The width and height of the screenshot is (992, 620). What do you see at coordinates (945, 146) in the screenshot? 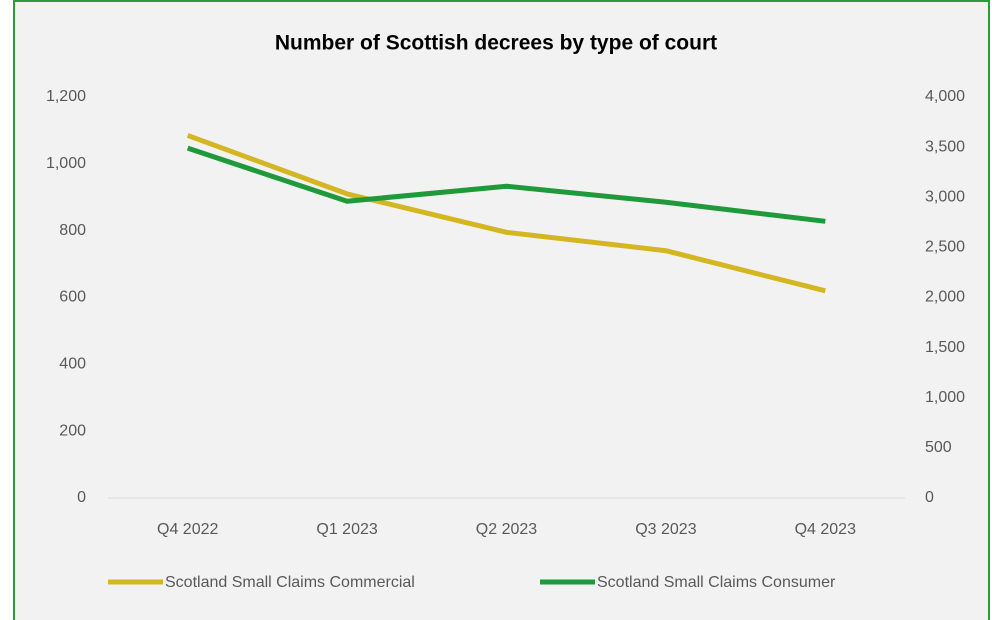
I see `y2-tick-label: 3,500` at bounding box center [945, 146].